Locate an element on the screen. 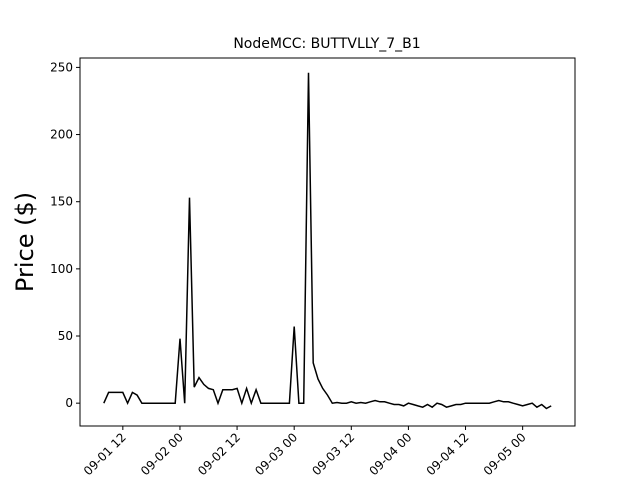 The height and width of the screenshot is (480, 640). y-tick-label: 50 is located at coordinates (65, 336).